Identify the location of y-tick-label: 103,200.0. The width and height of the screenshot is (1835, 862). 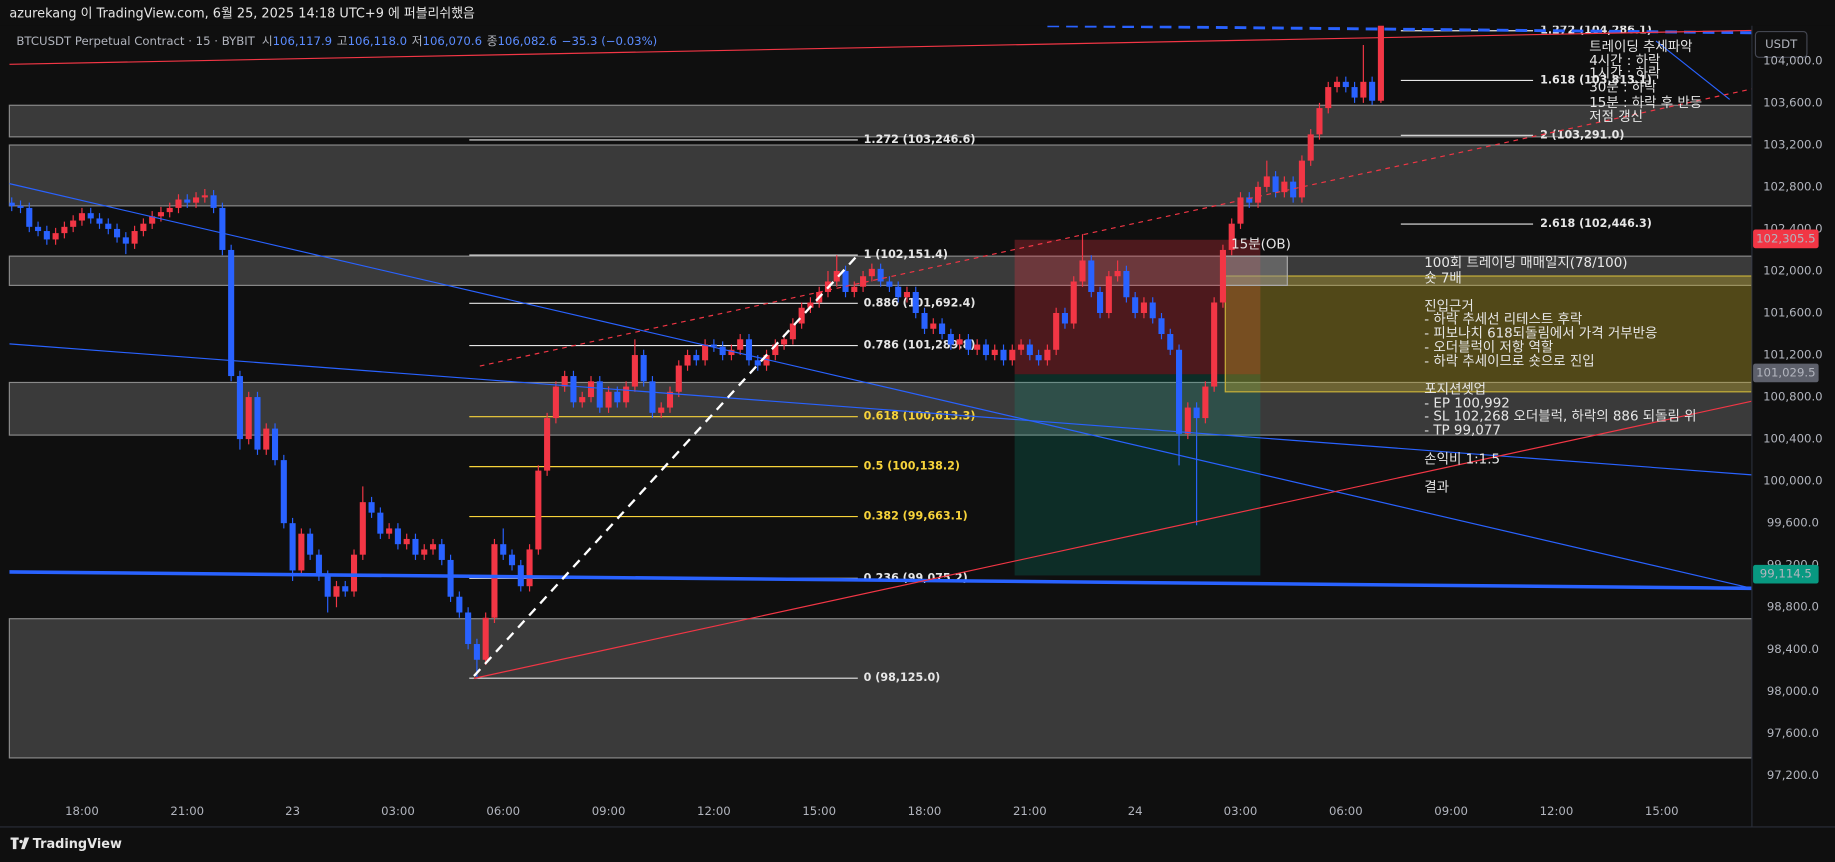
(1793, 144).